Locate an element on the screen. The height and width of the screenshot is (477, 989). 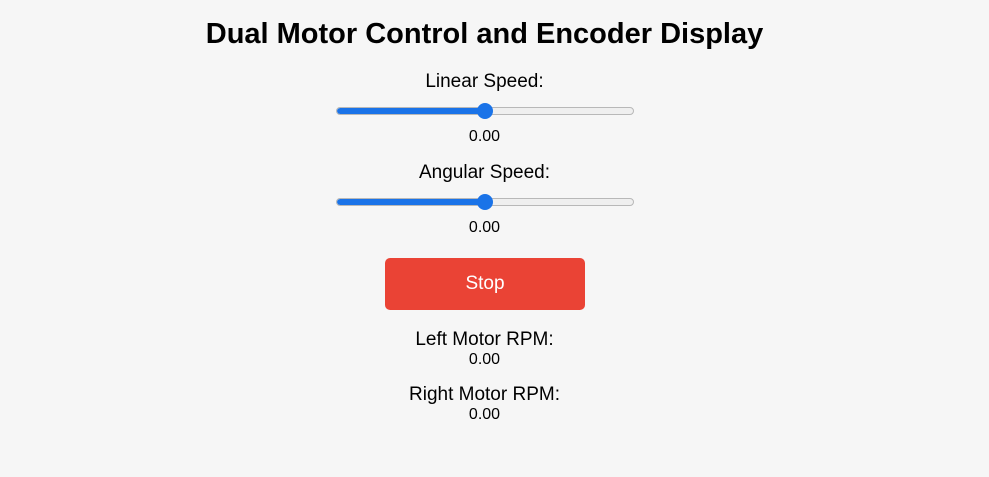
angular-speed-slider-fill is located at coordinates (411, 202).